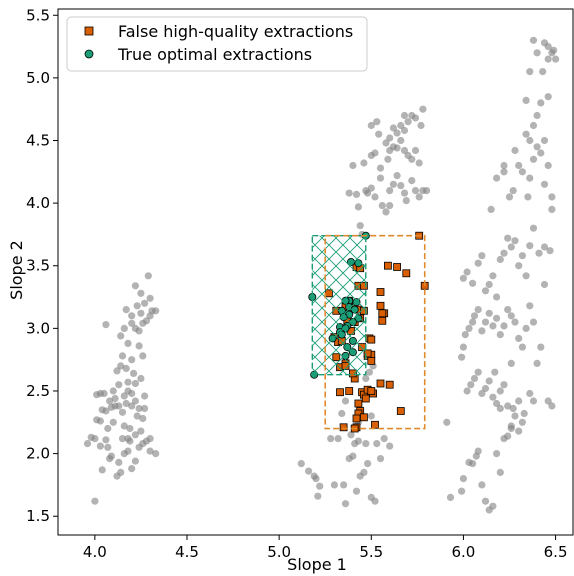  Describe the element at coordinates (89, 54) in the screenshot. I see `legend-true-marker` at that location.